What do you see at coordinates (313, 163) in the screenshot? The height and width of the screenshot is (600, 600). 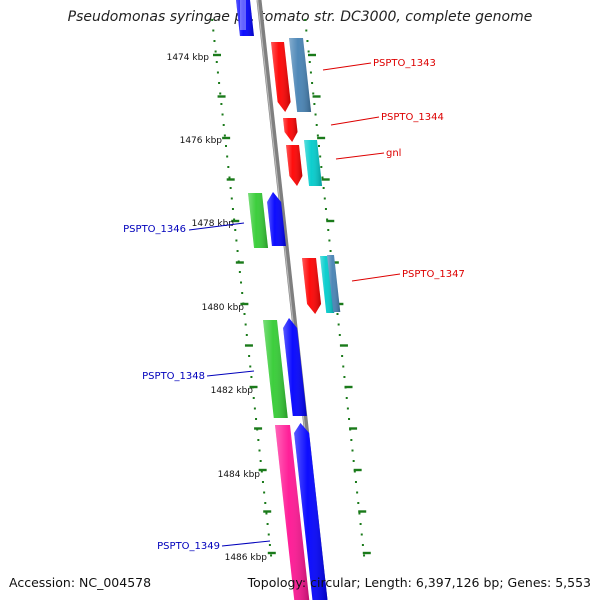 I see `rna-gnl` at bounding box center [313, 163].